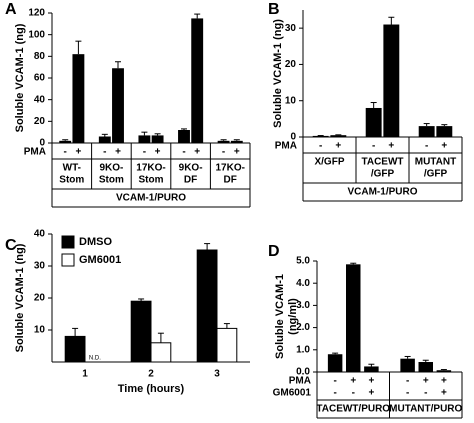  What do you see at coordinates (95, 359) in the screenshot?
I see `annotation: N.D.` at bounding box center [95, 359].